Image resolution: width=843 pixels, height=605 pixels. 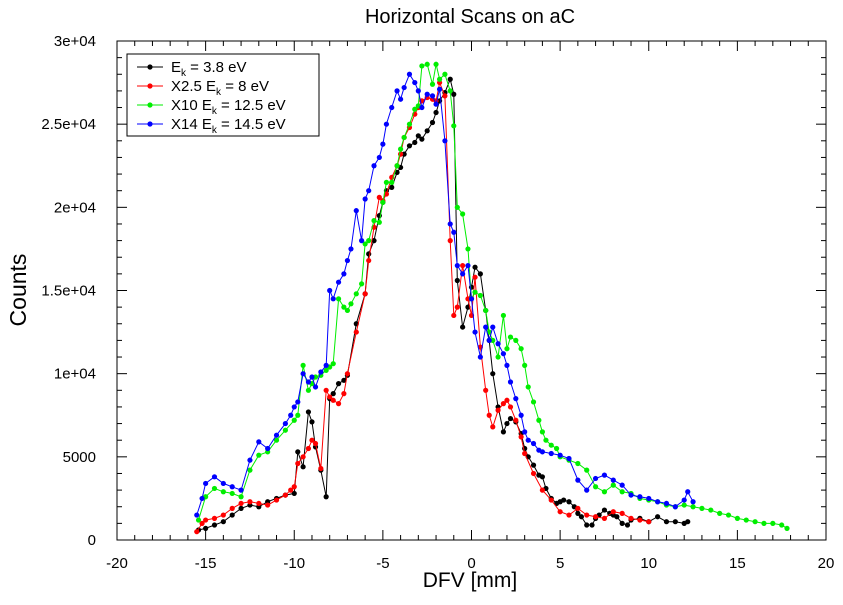 I want to click on legend-label-rest: = 8 eV, so click(x=245, y=86).